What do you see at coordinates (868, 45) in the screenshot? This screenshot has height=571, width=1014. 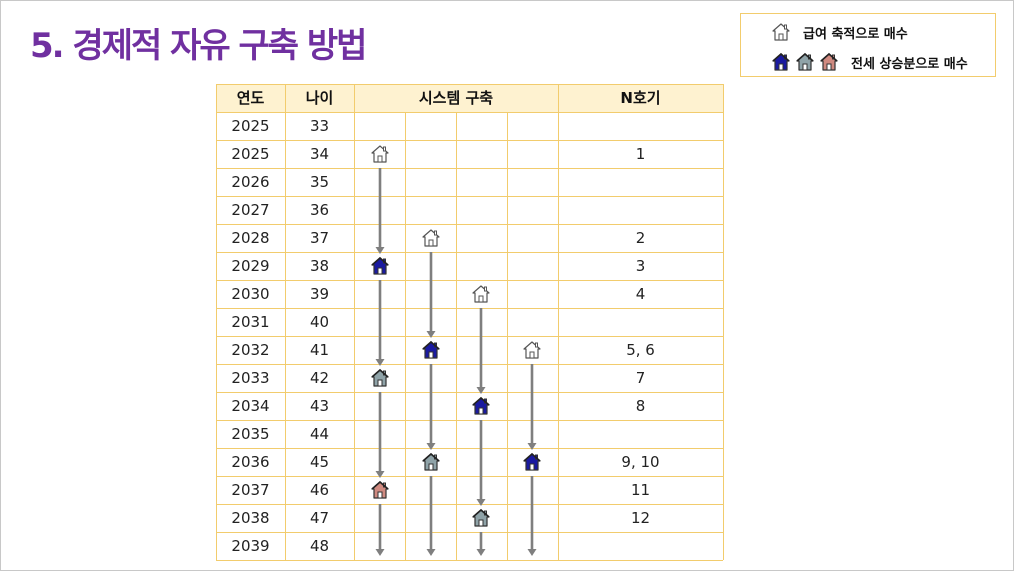 I see `legend-box: 급여 축적으로 매수 전세 상승분으로 매수` at bounding box center [868, 45].